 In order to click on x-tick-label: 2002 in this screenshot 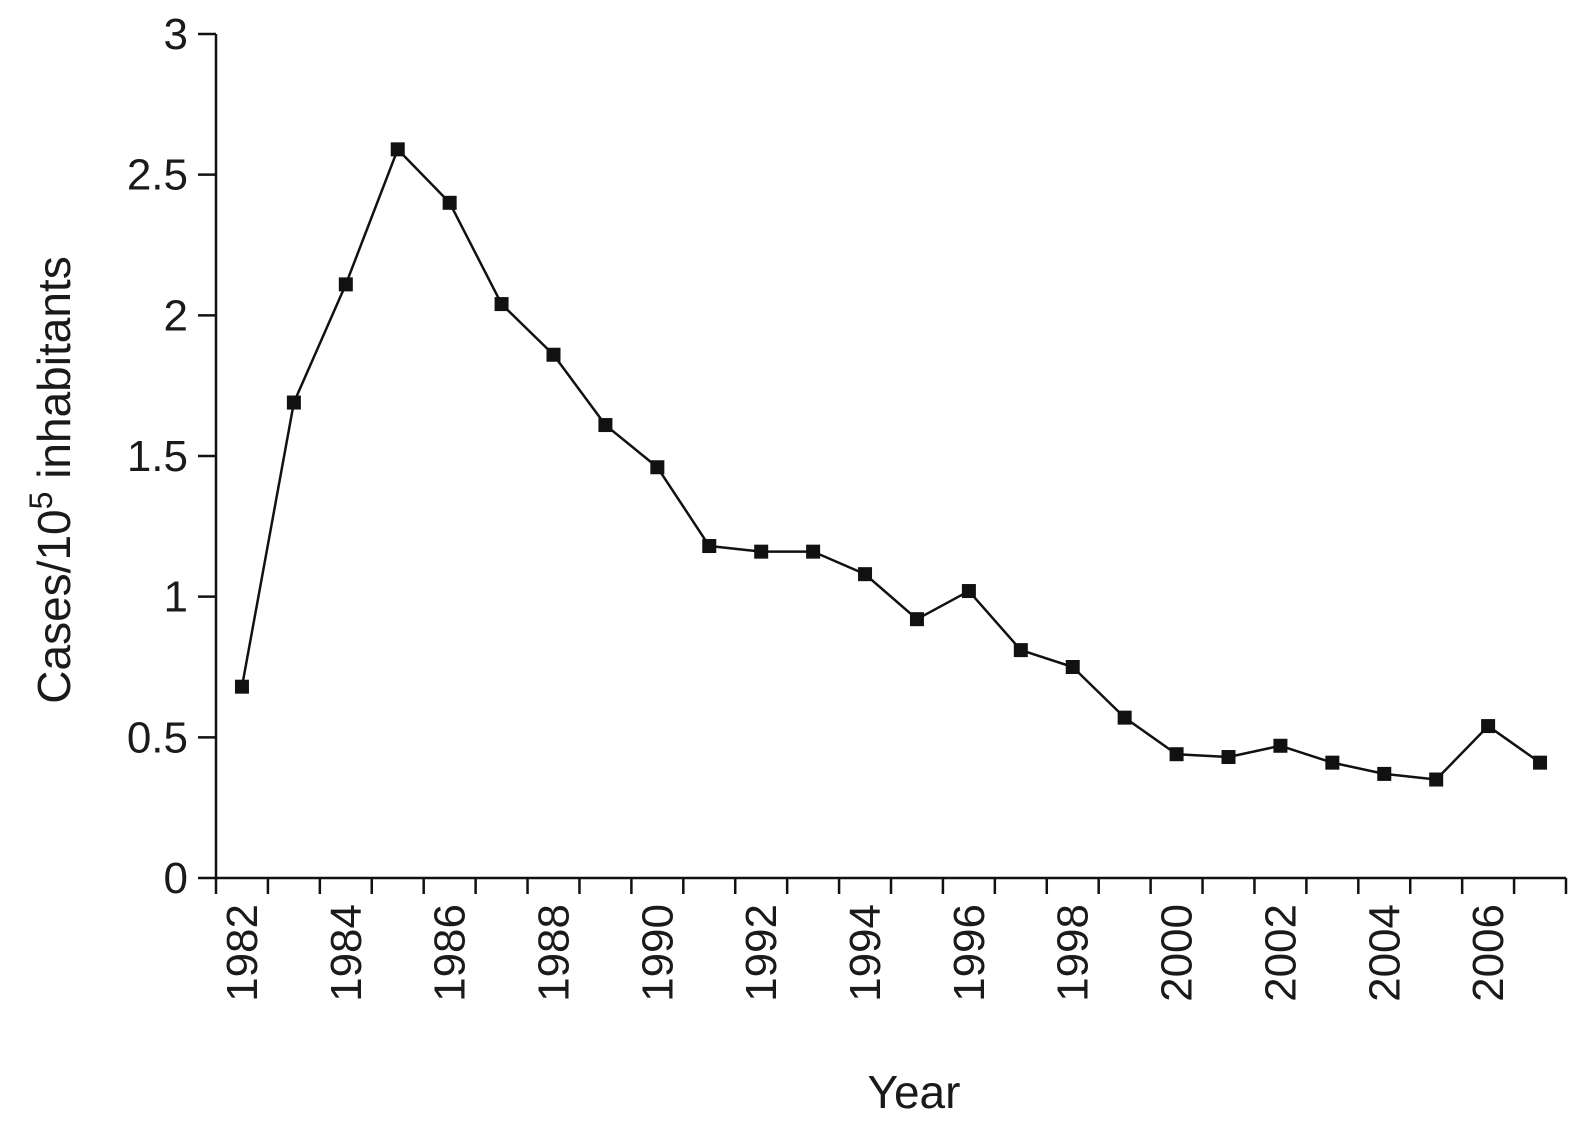, I will do `click(1280, 953)`.